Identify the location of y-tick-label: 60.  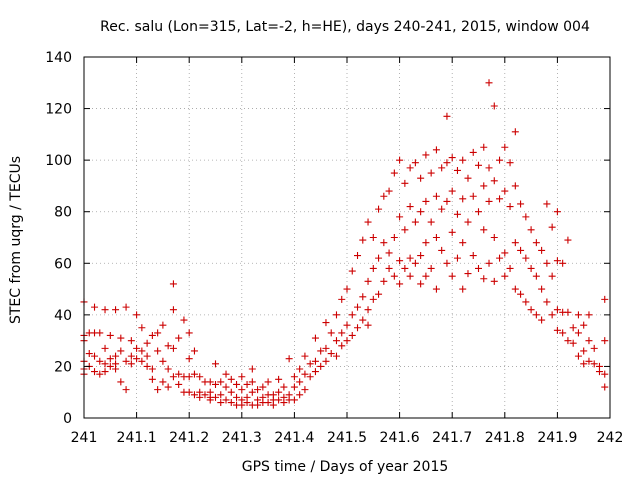
(63, 264).